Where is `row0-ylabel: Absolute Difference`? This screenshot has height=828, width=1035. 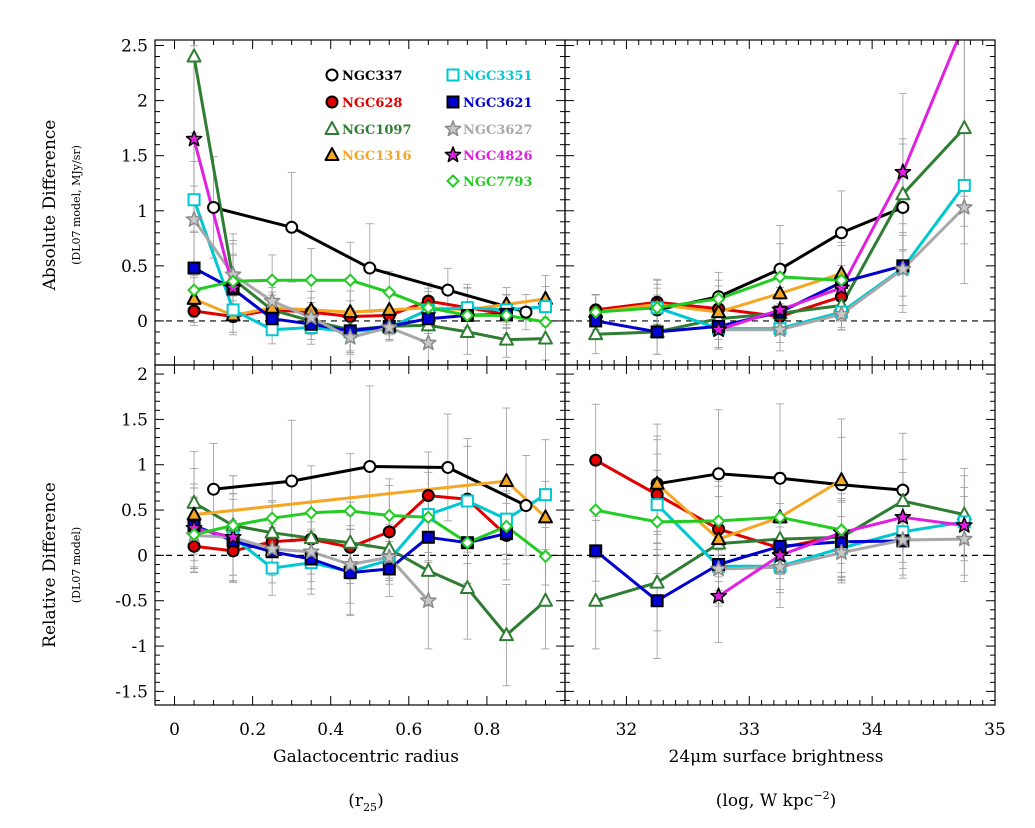 row0-ylabel: Absolute Difference is located at coordinates (50, 206).